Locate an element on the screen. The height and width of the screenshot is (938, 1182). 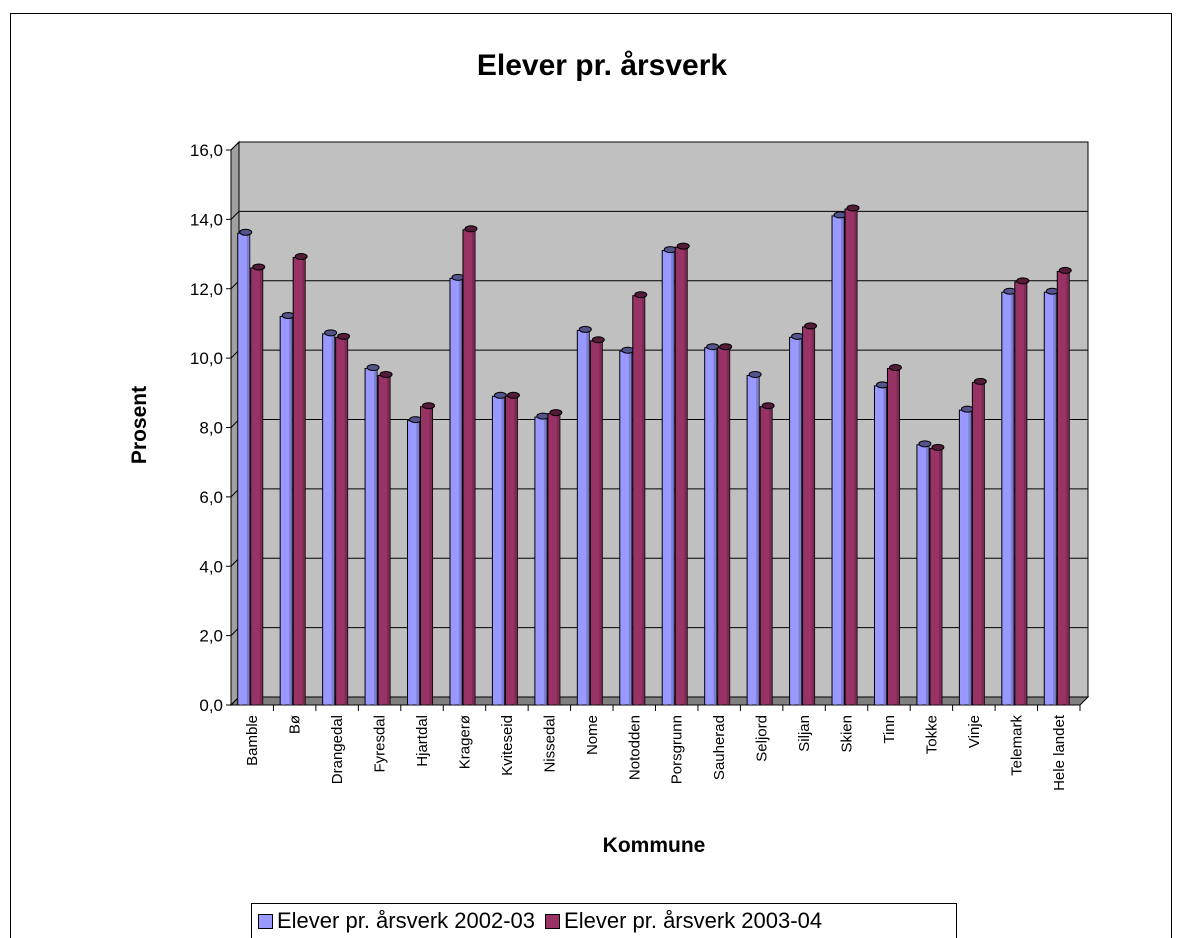
bar-Hele landet-2002-03 is located at coordinates (1051, 496).